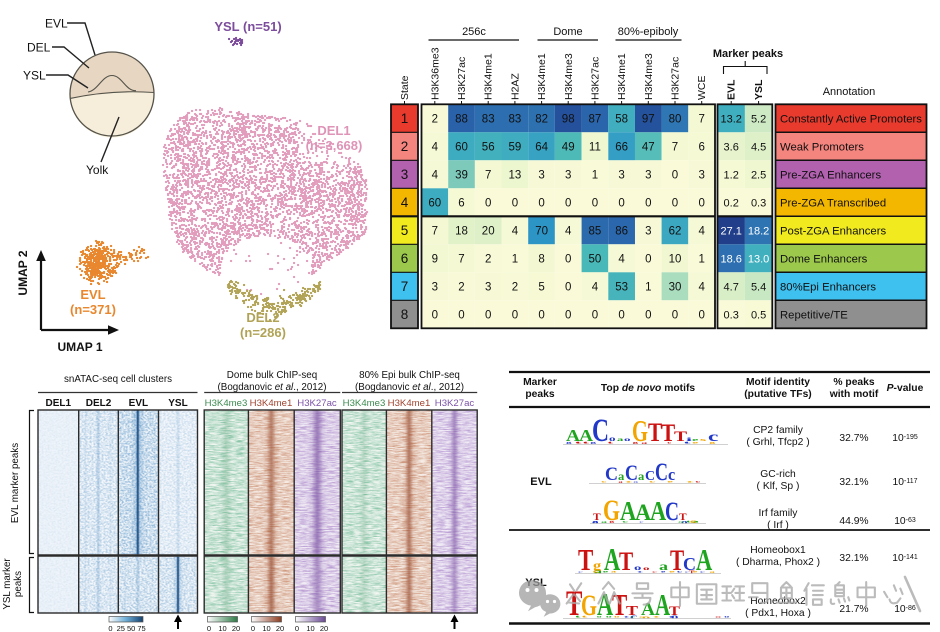  Describe the element at coordinates (621, 120) in the screenshot. I see `svg-text: 58` at that location.